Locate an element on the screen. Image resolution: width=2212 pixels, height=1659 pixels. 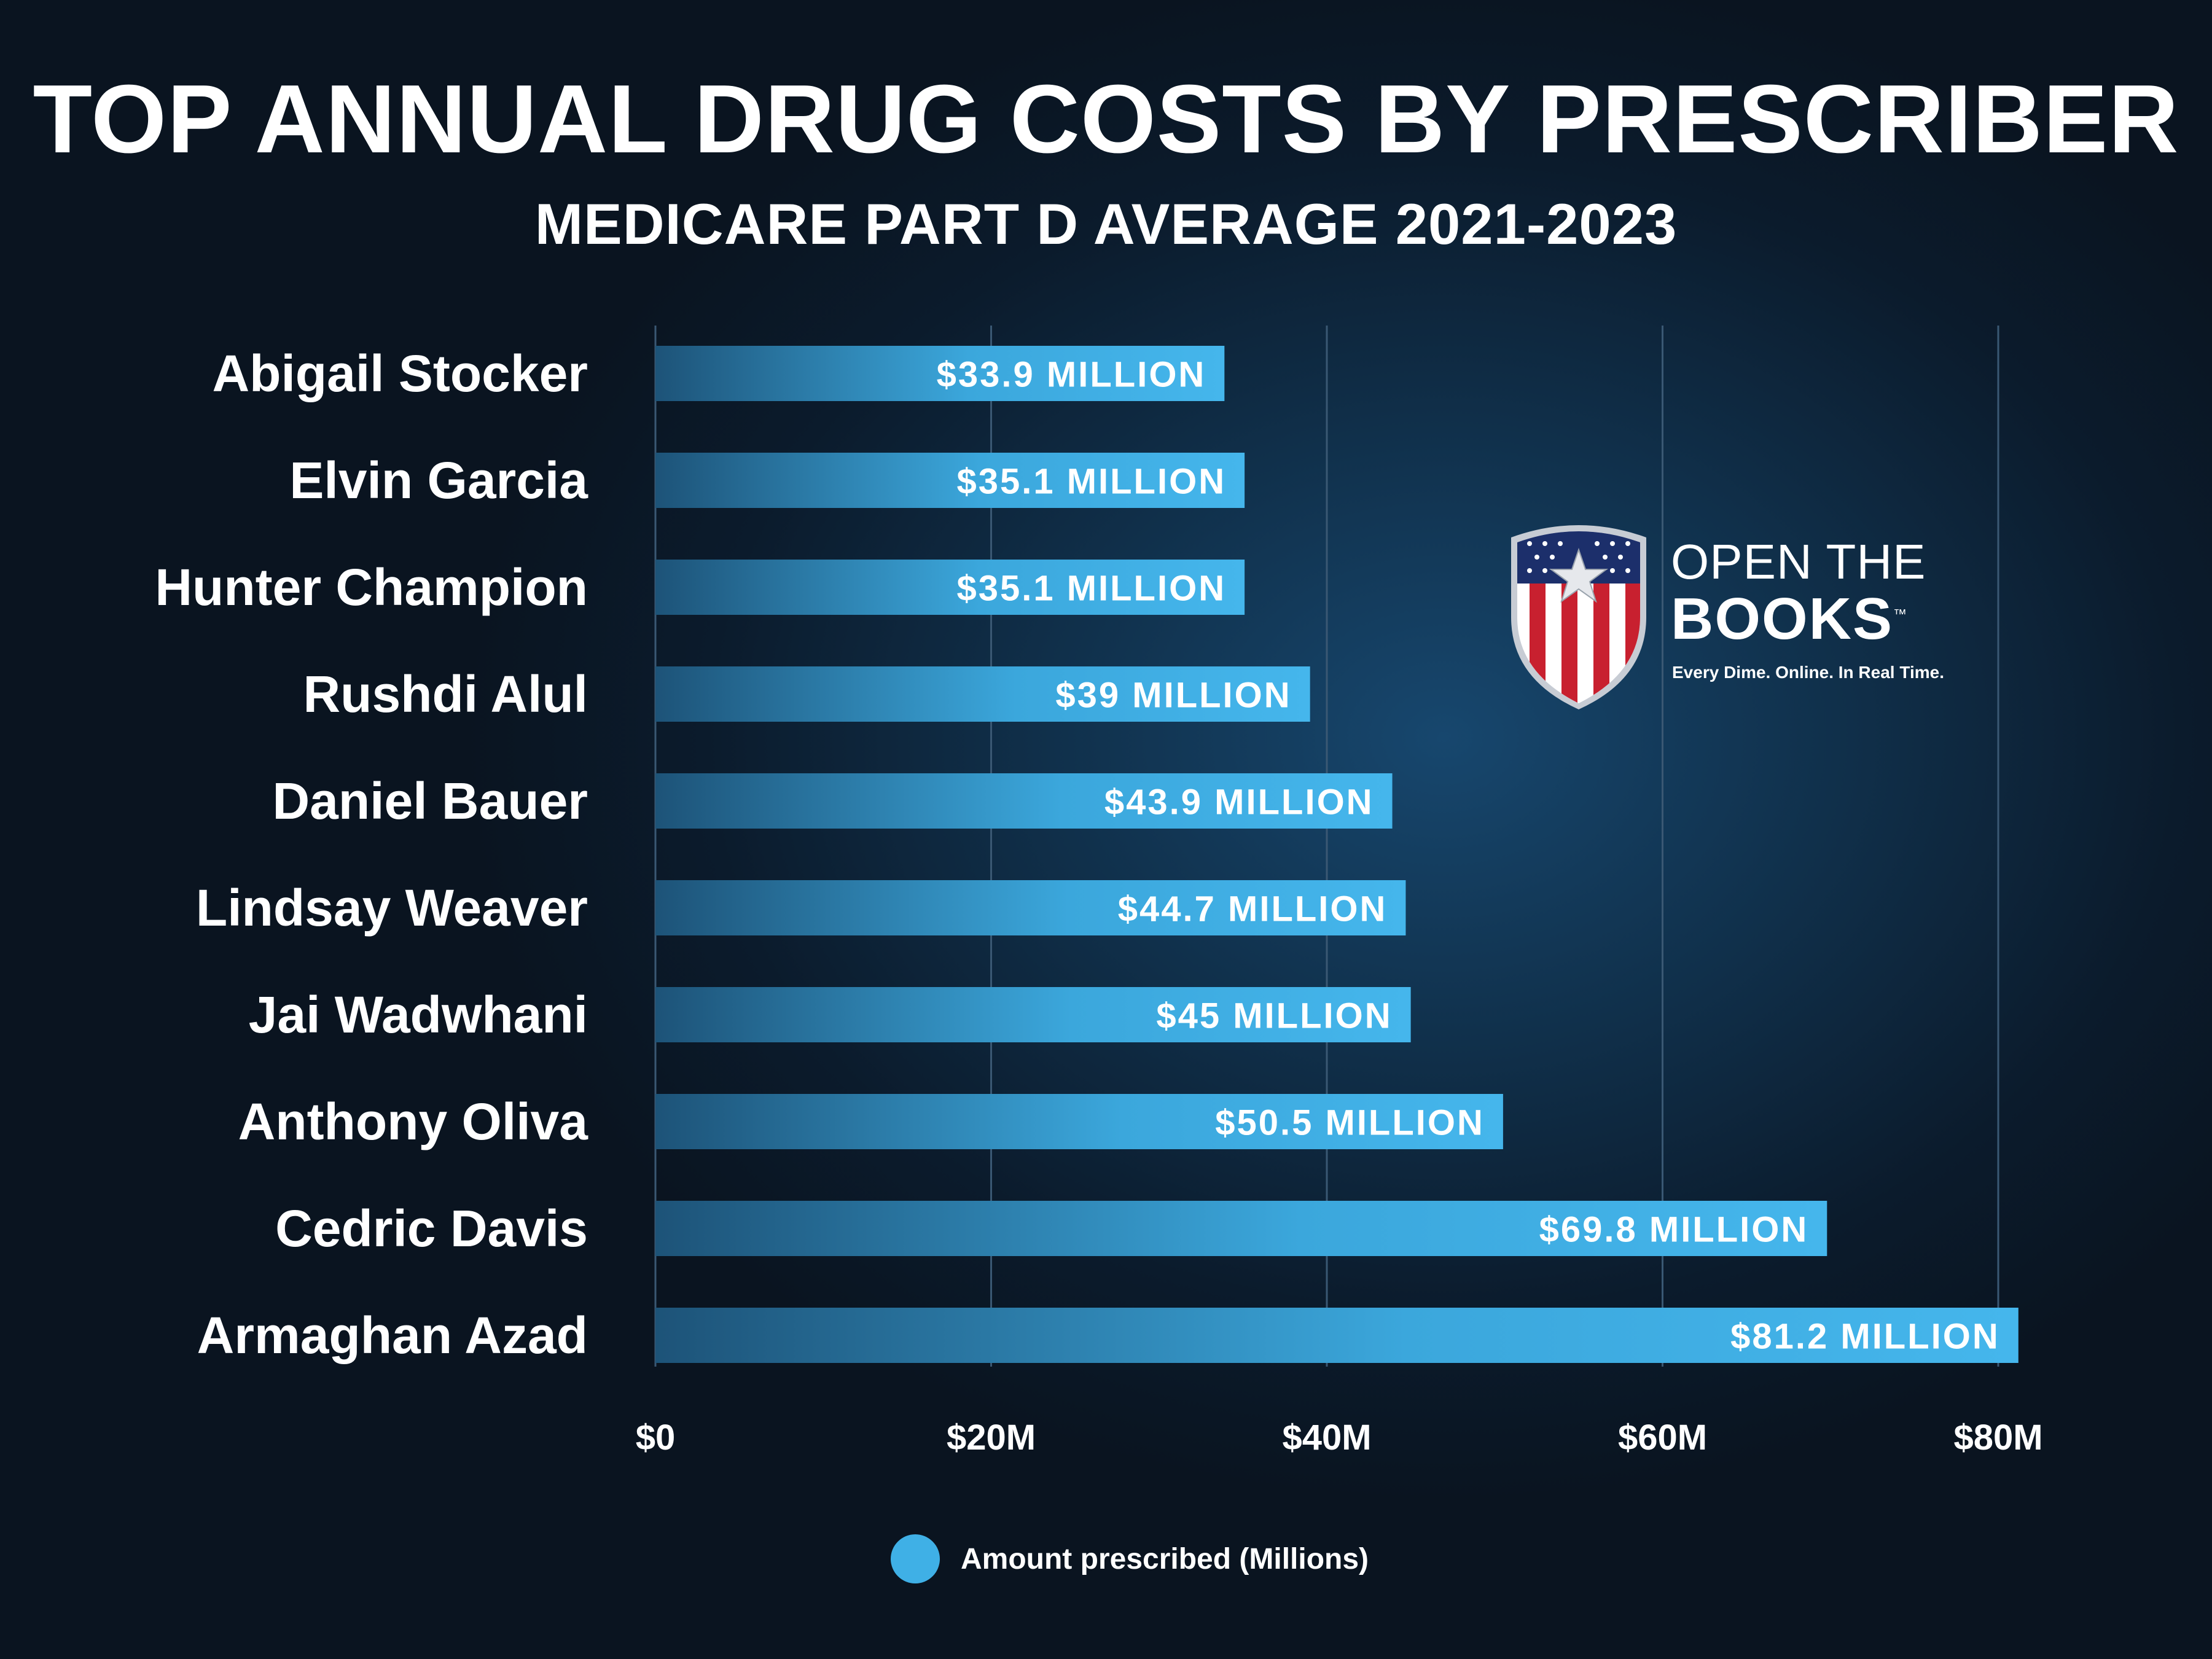
bar-value-label: $50.5 MILLION is located at coordinates (1350, 1123).